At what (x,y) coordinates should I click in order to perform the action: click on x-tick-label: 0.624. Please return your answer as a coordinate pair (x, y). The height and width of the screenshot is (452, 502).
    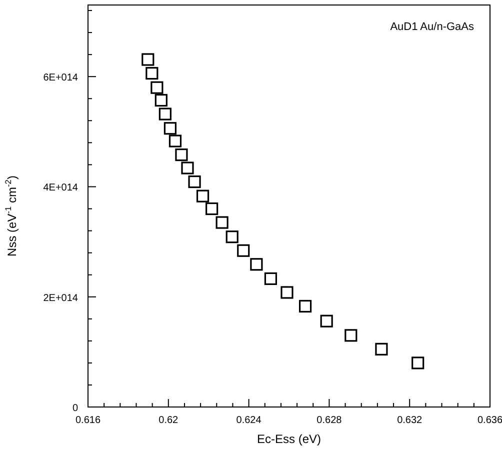
    Looking at the image, I should click on (249, 420).